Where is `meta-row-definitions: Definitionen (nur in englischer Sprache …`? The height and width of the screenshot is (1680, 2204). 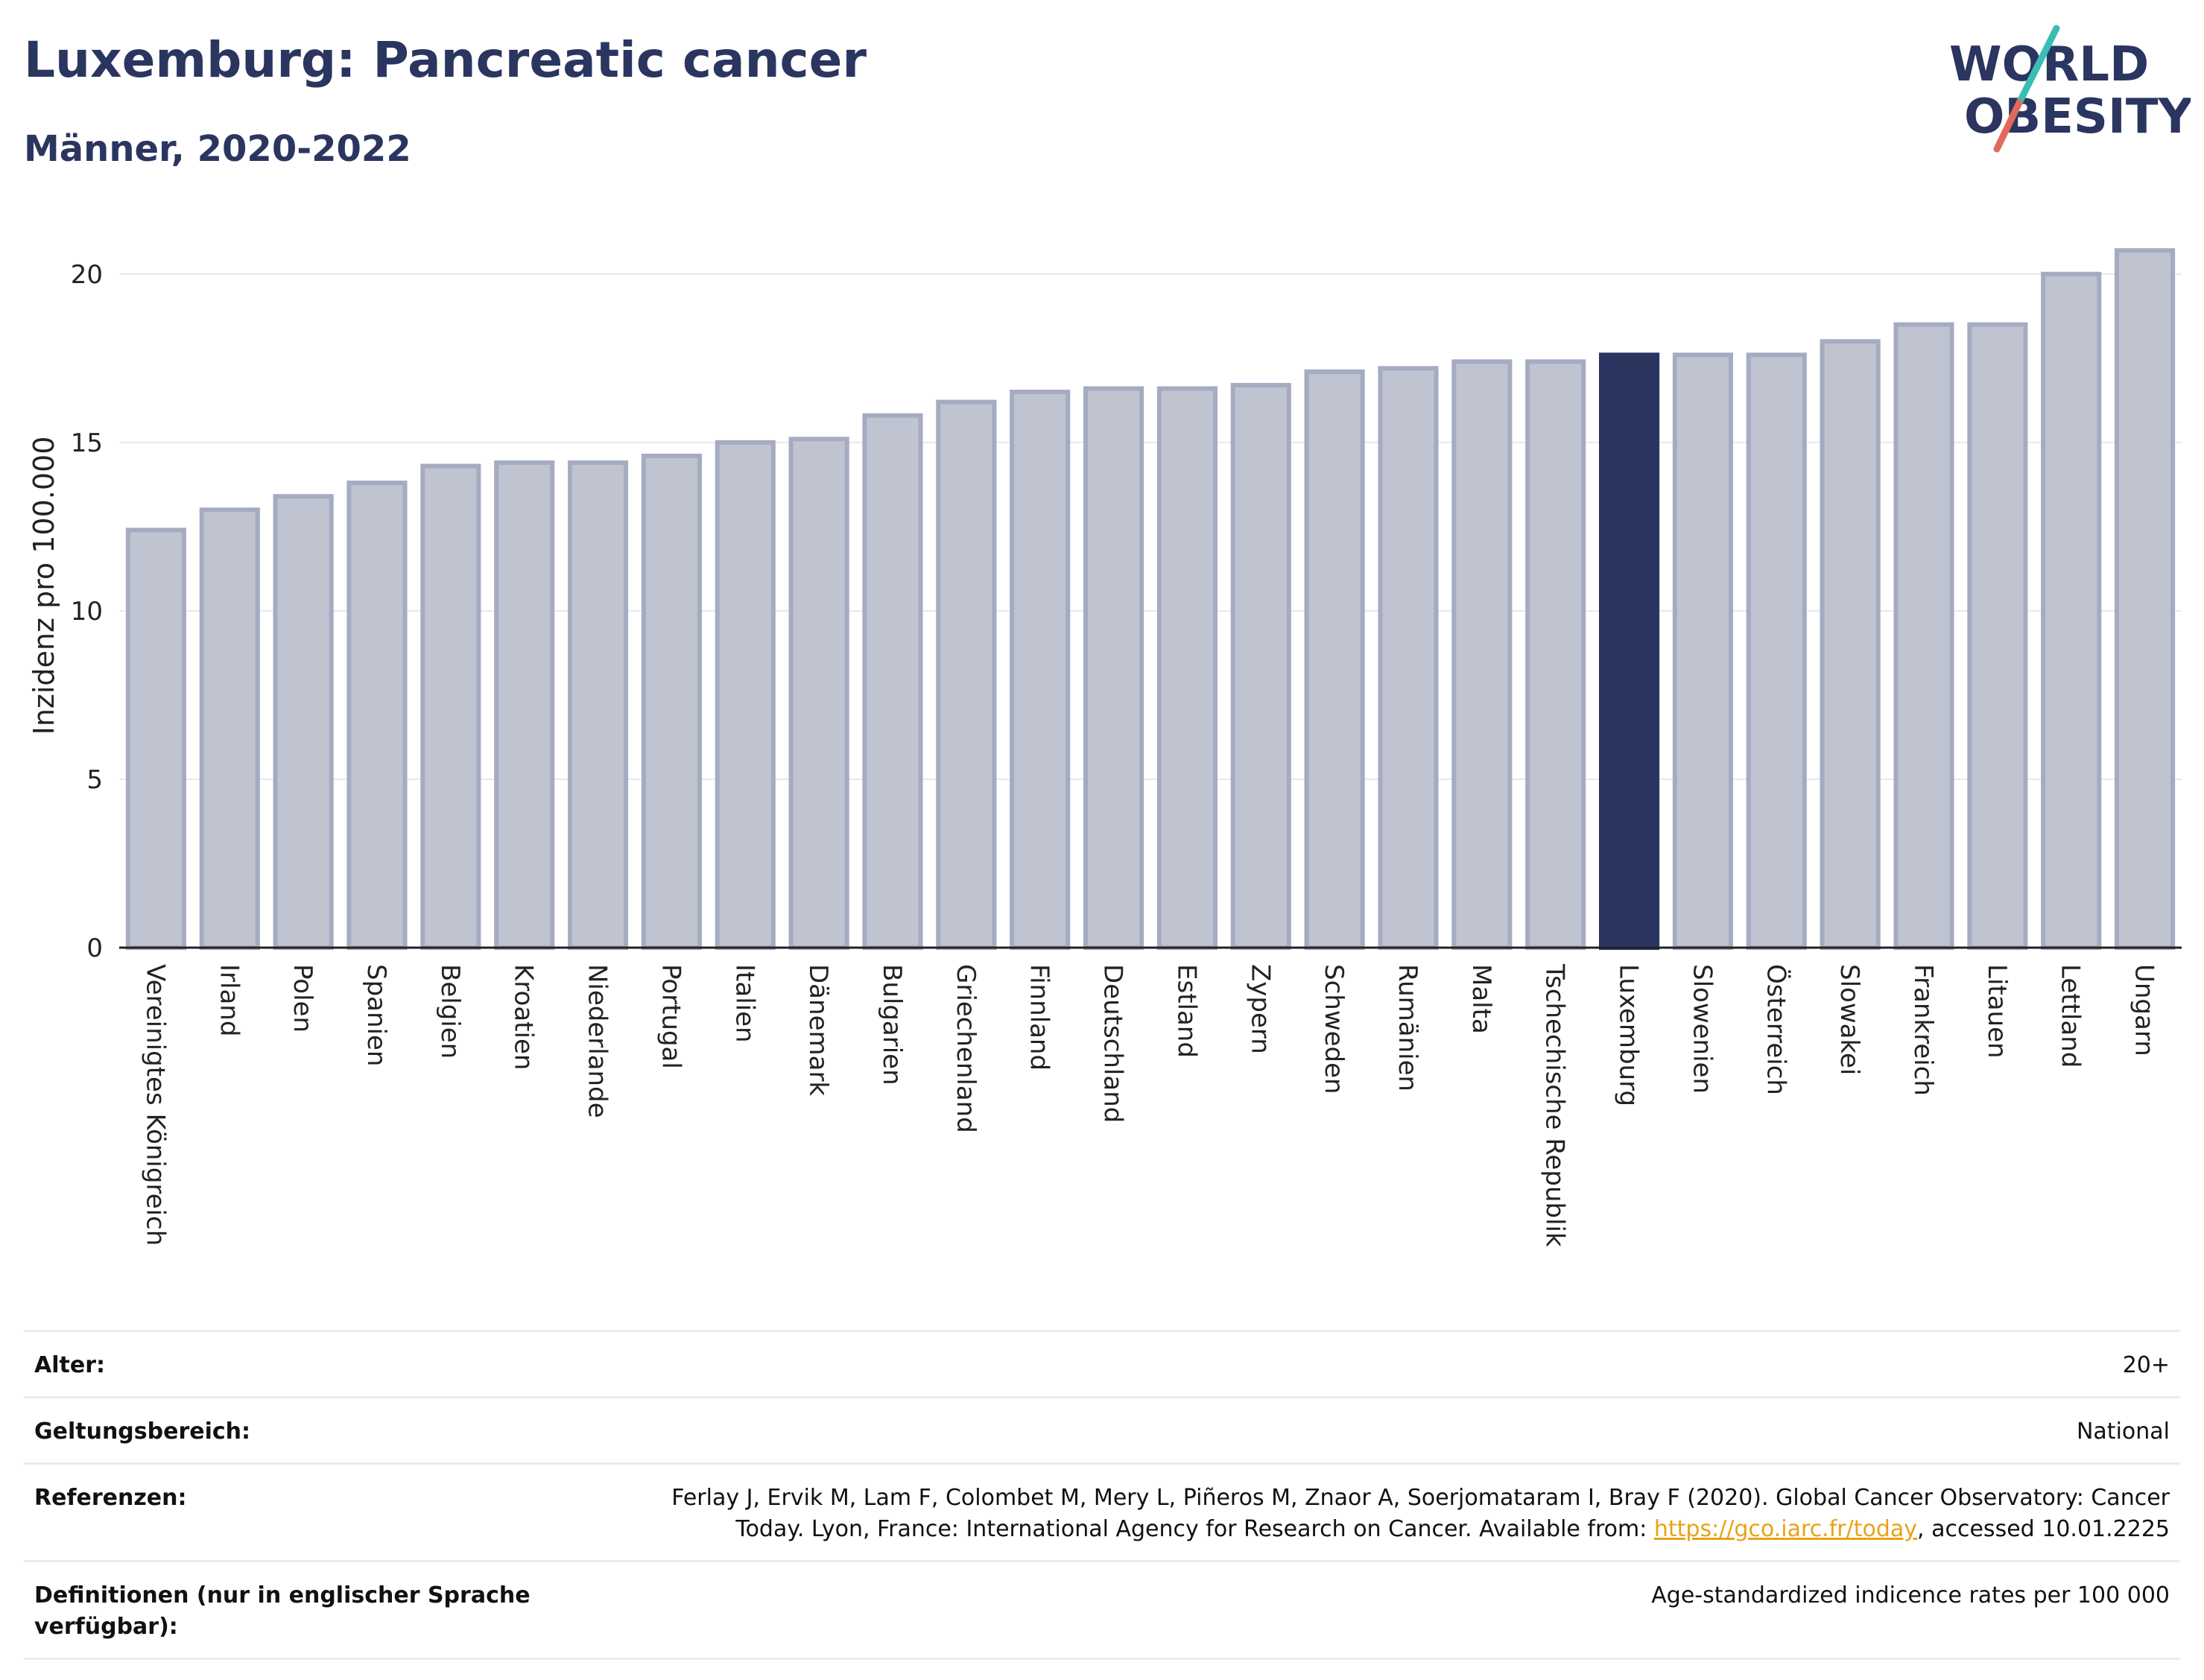 meta-row-definitions: Definitionen (nur in englischer Sprache … is located at coordinates (1102, 1610).